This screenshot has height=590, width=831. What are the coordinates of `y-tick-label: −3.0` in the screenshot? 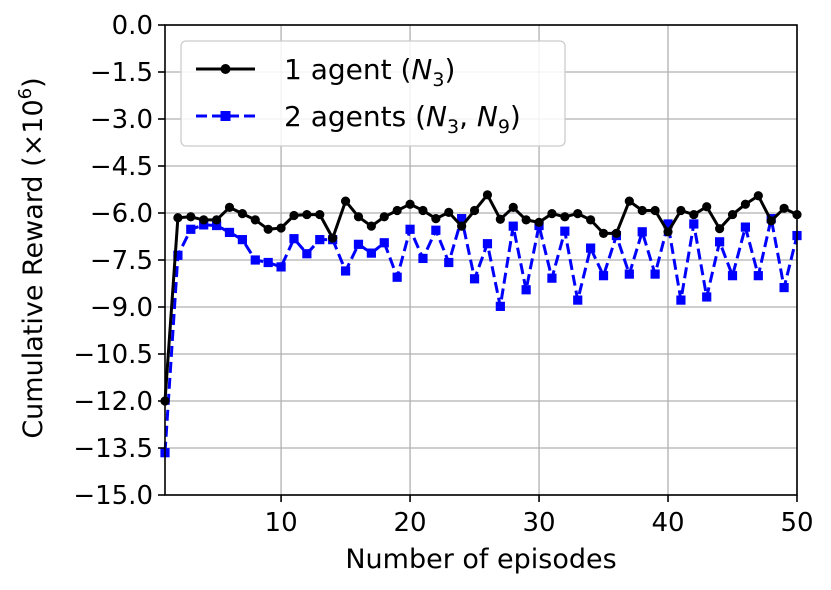 It's located at (121, 120).